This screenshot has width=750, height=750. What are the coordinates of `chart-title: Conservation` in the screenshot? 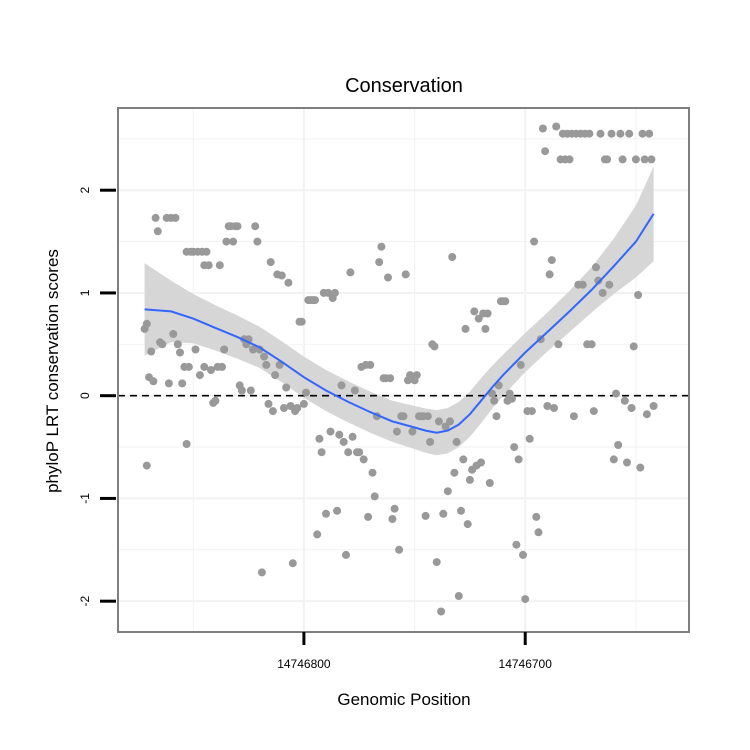 It's located at (404, 86).